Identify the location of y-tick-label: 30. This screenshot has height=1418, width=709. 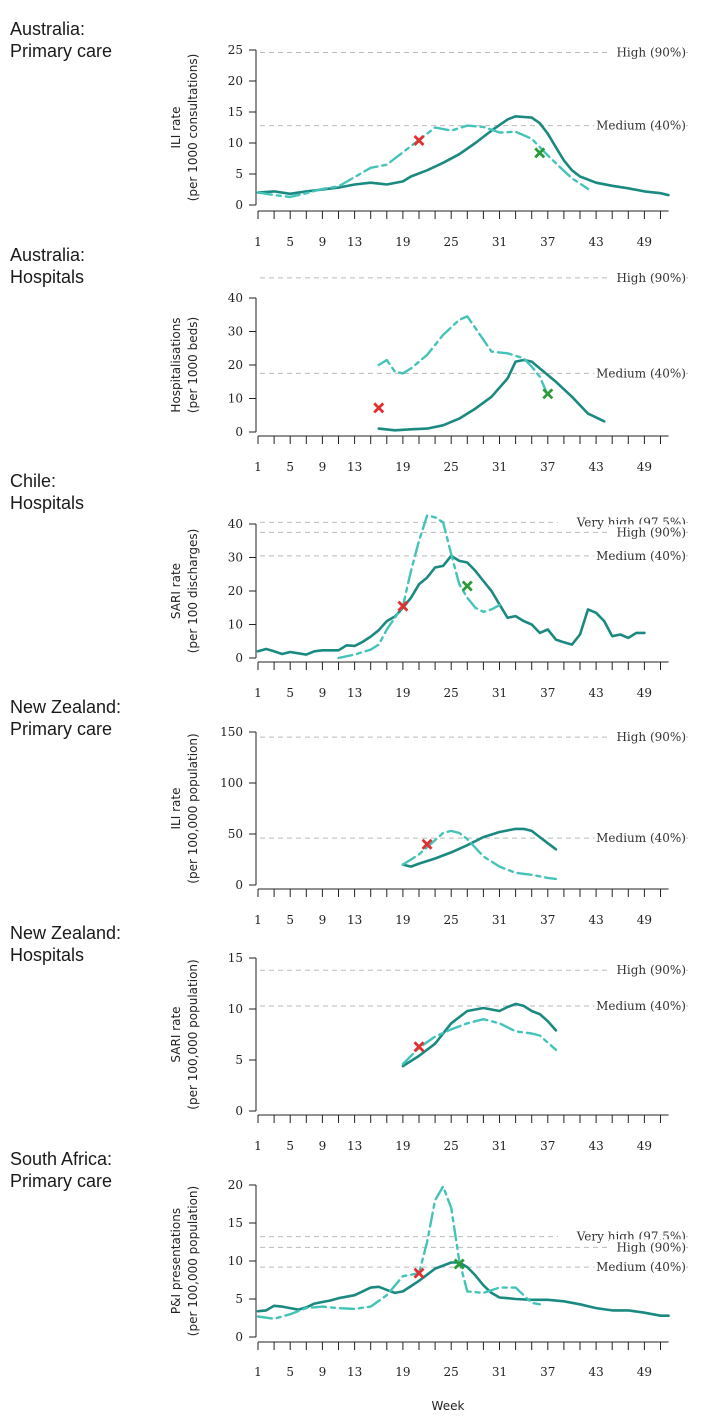
(235, 558).